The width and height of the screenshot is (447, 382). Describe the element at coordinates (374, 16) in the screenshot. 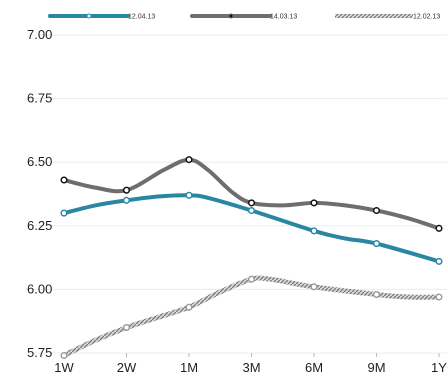

I see `legend-swatch` at that location.